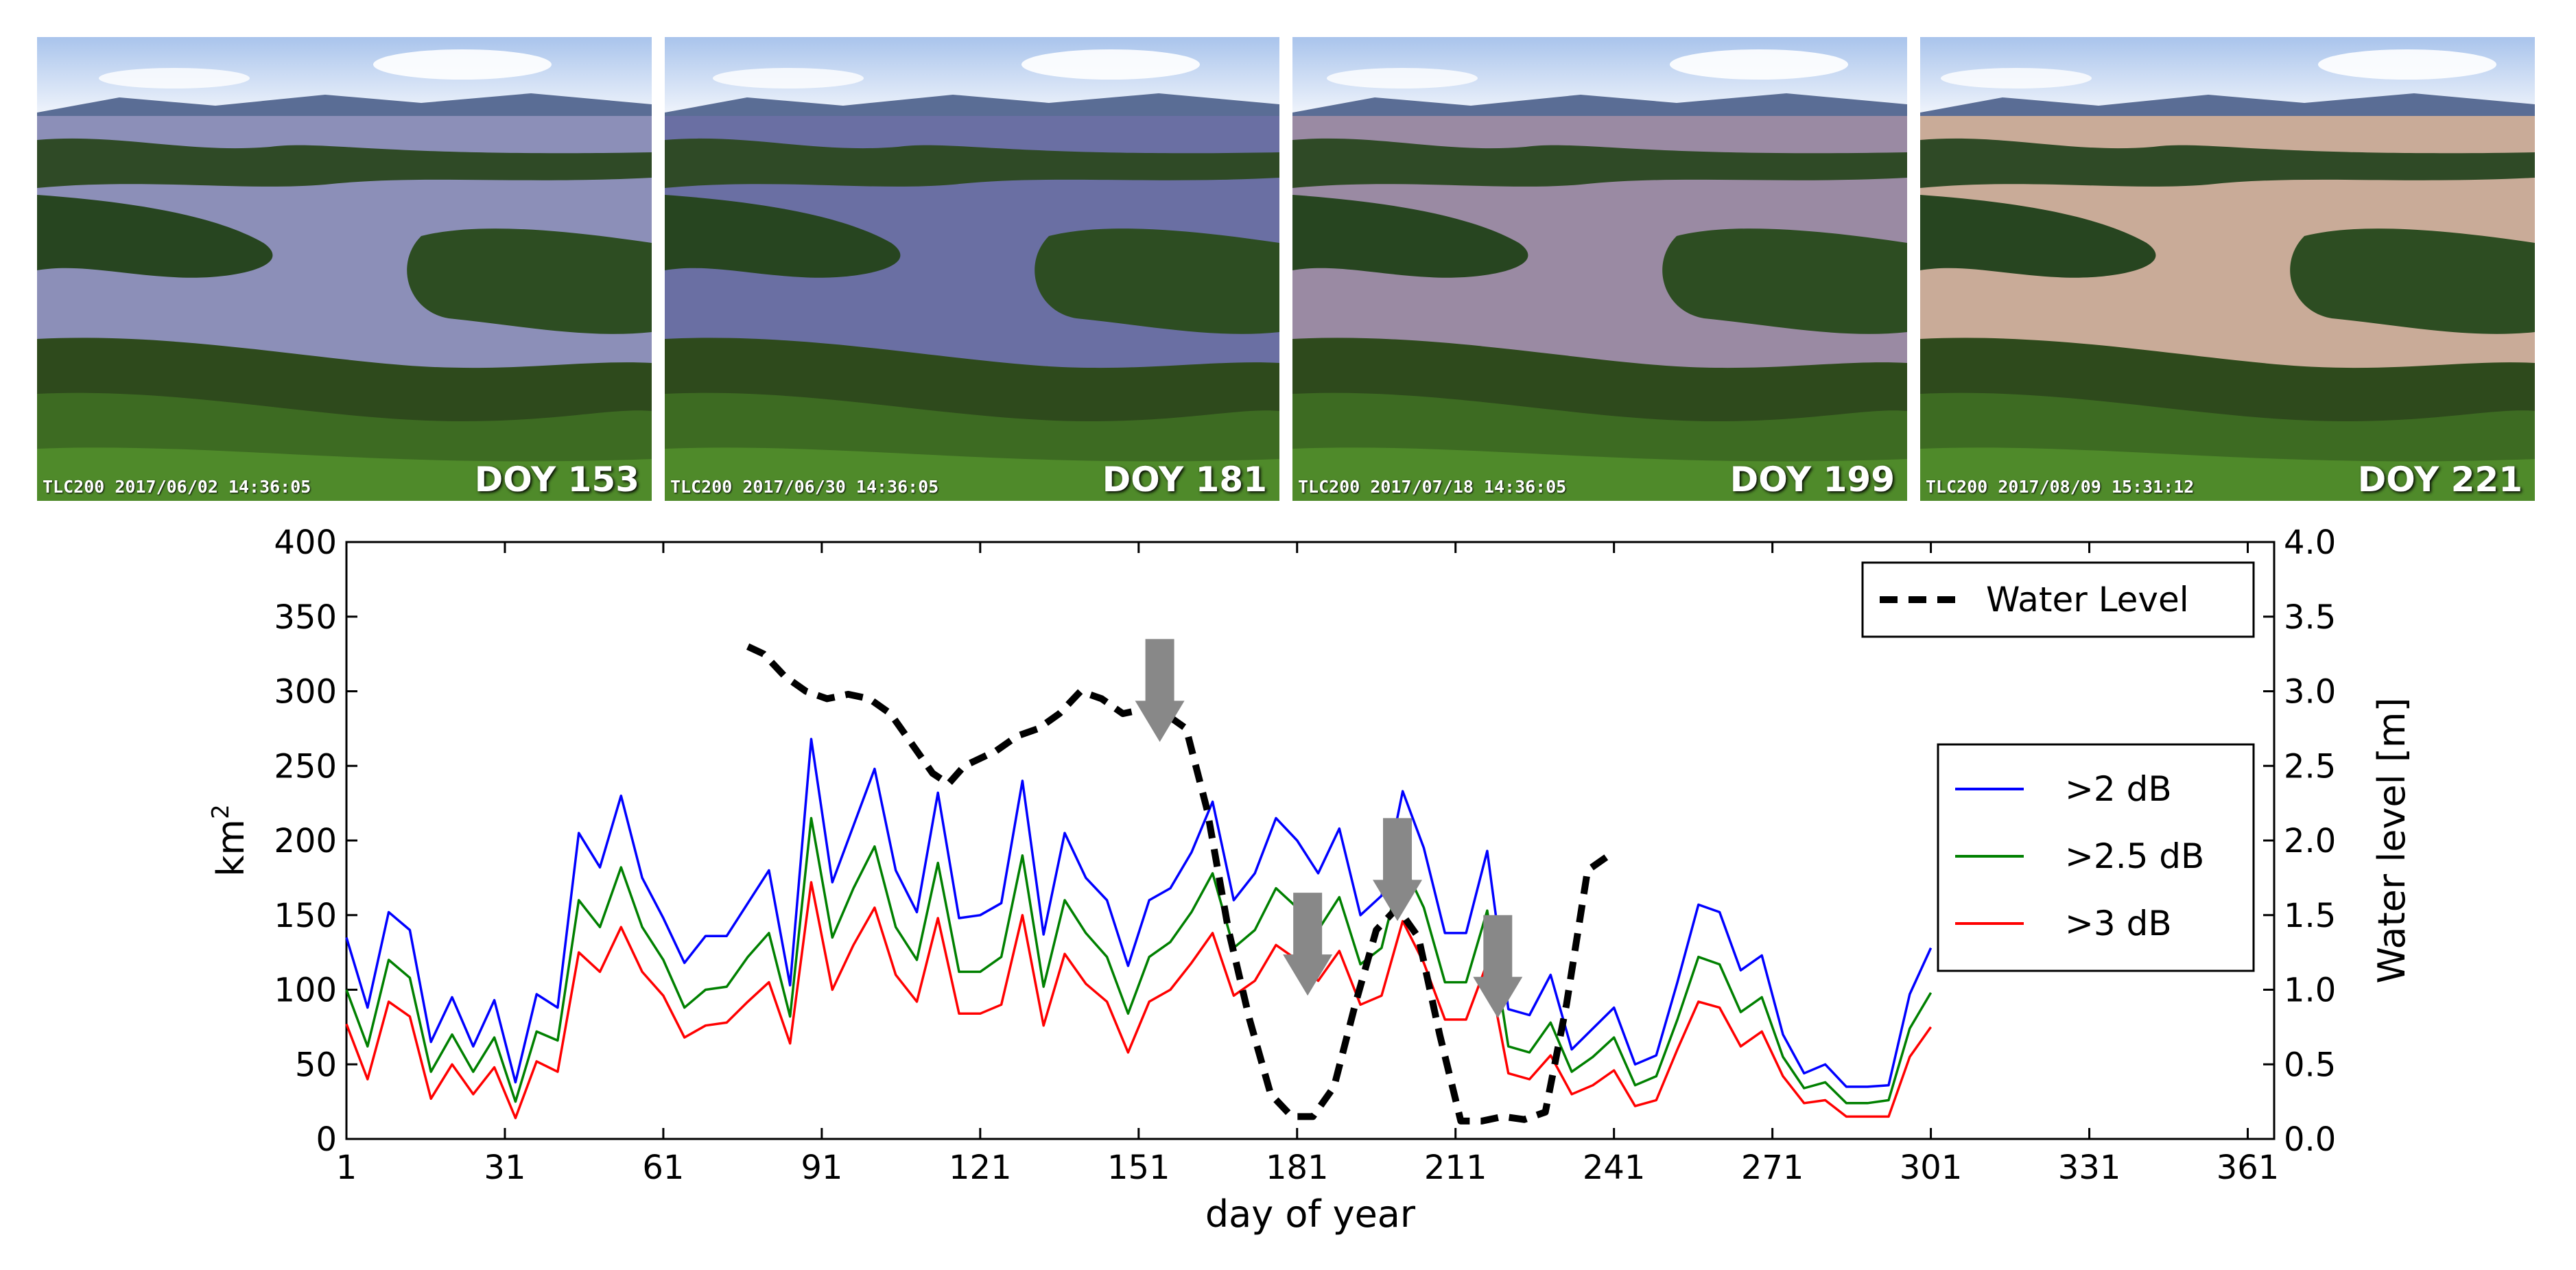 The image size is (2576, 1270). Describe the element at coordinates (2310, 841) in the screenshot. I see `y2-tick-label: 2.0` at that location.